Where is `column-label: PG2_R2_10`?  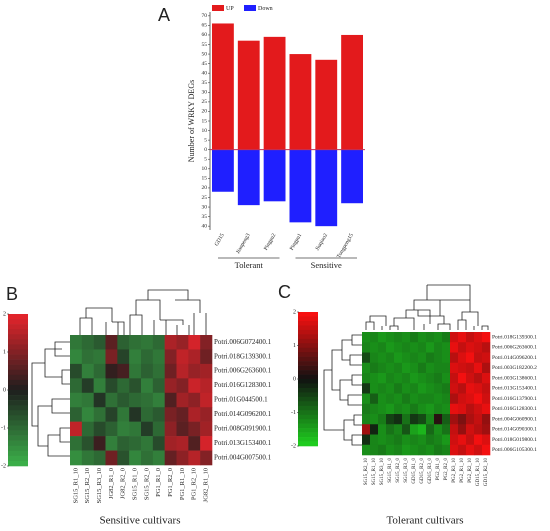 column-label: PG2_R2_10 is located at coordinates (470, 470).